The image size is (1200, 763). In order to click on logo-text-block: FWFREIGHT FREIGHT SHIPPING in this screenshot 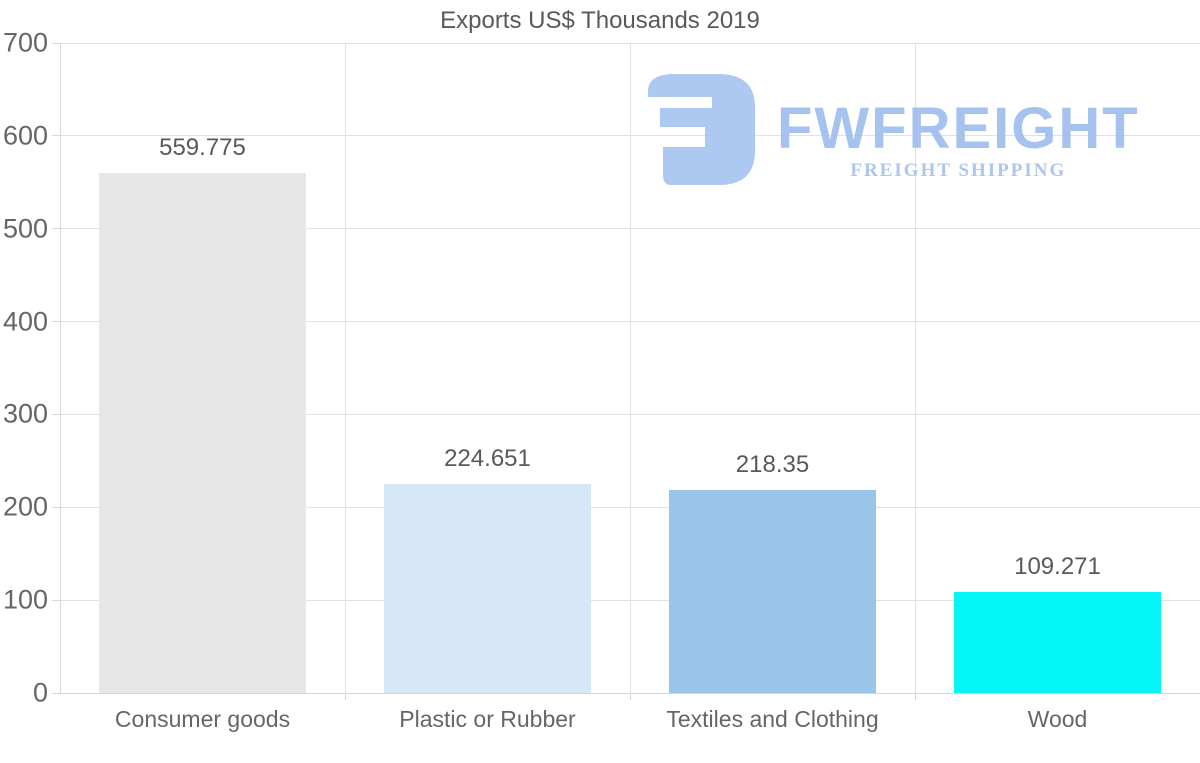, I will do `click(958, 141)`.